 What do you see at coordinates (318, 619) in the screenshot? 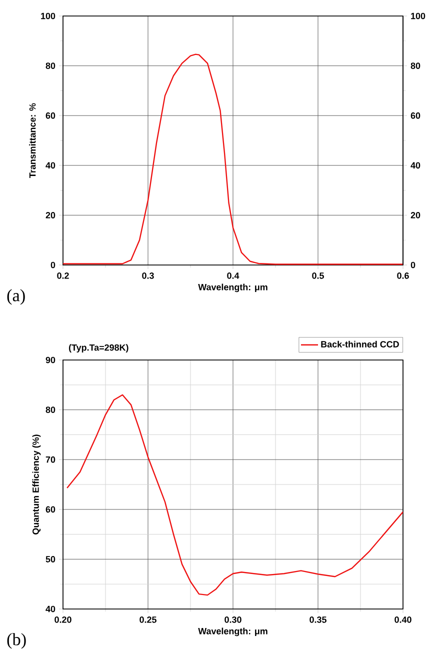
I see `x-tick-label: 0.35` at bounding box center [318, 619].